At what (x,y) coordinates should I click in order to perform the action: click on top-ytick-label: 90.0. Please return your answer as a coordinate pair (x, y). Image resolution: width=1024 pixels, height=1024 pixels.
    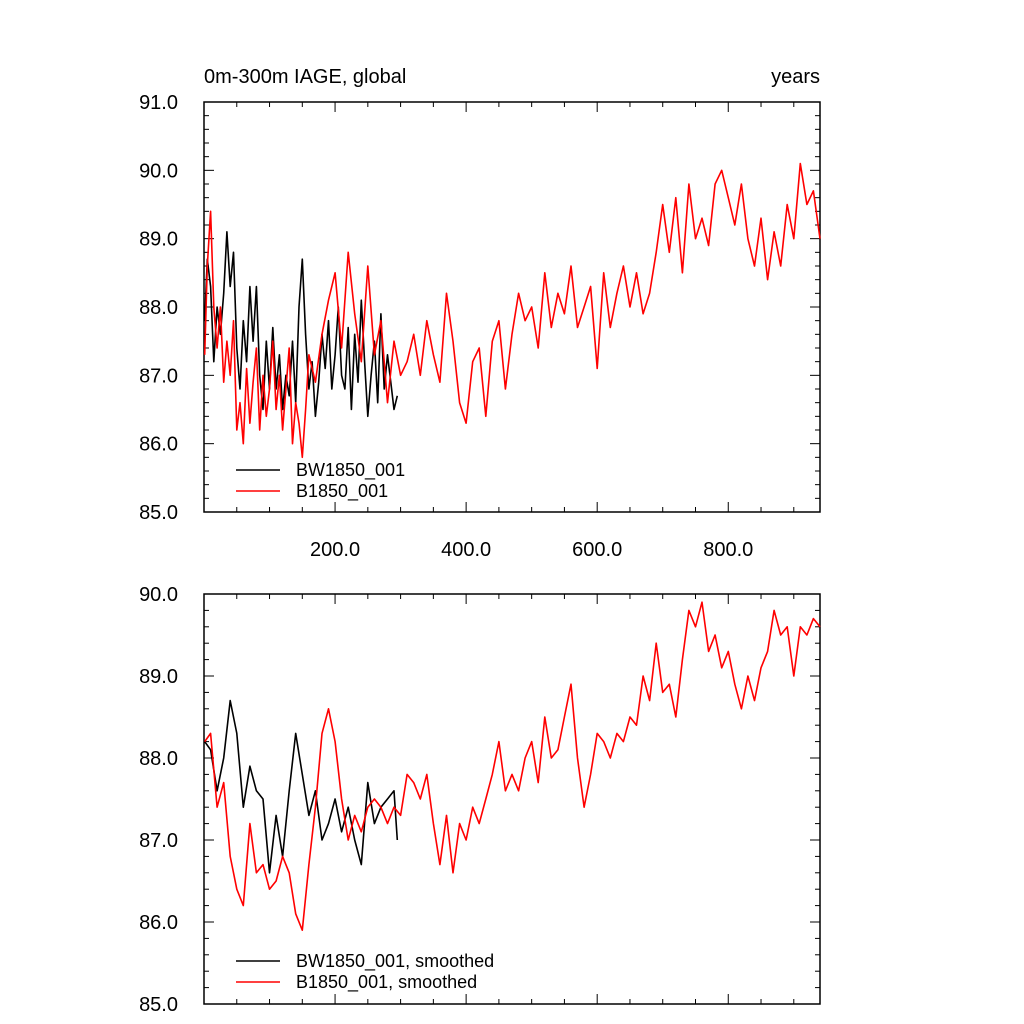
    Looking at the image, I should click on (158, 171).